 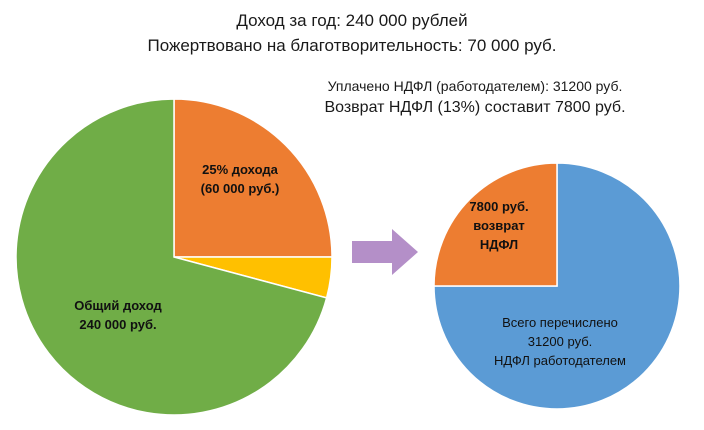 I want to click on pie1-slice-1-label: 25% дохода (60 000 руб.), so click(x=240, y=179).